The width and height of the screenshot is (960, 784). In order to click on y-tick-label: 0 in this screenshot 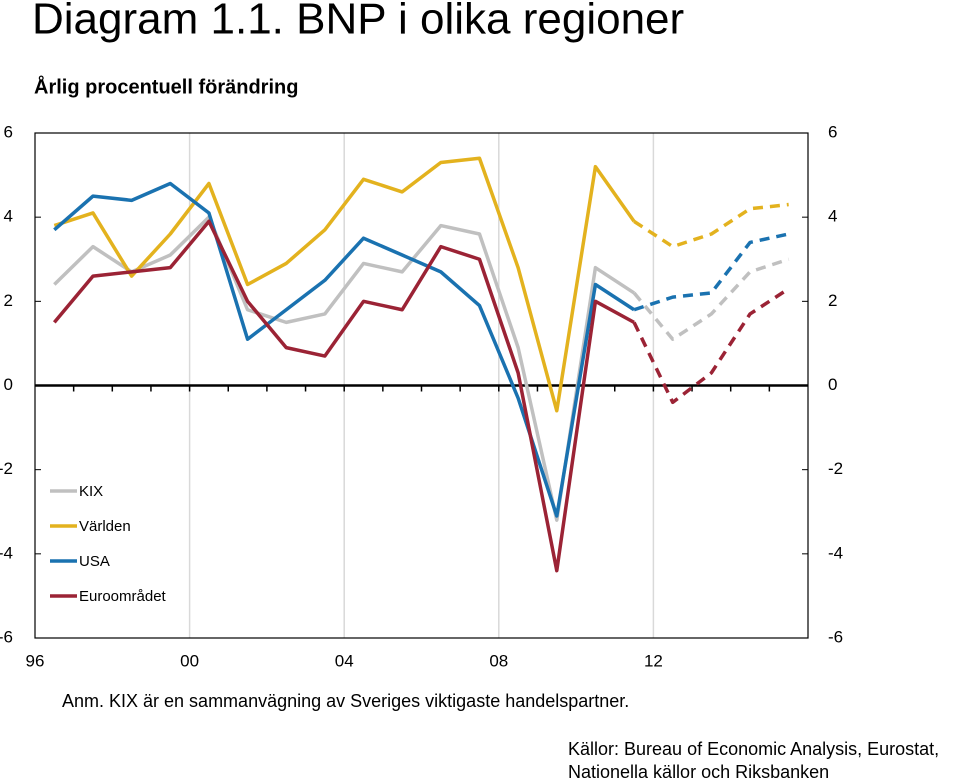, I will do `click(8, 384)`.